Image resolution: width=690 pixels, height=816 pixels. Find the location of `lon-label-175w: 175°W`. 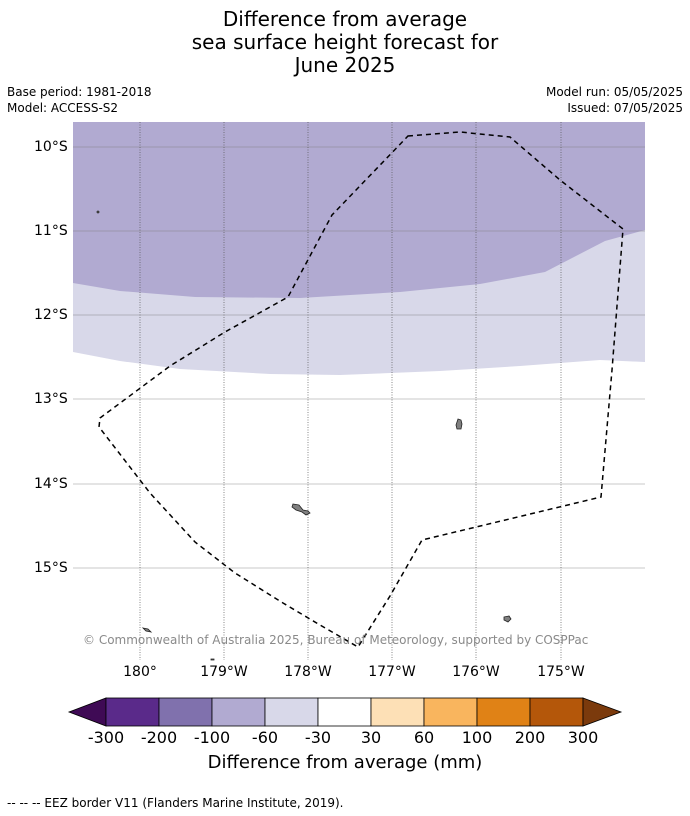

lon-label-175w: 175°W is located at coordinates (561, 672).